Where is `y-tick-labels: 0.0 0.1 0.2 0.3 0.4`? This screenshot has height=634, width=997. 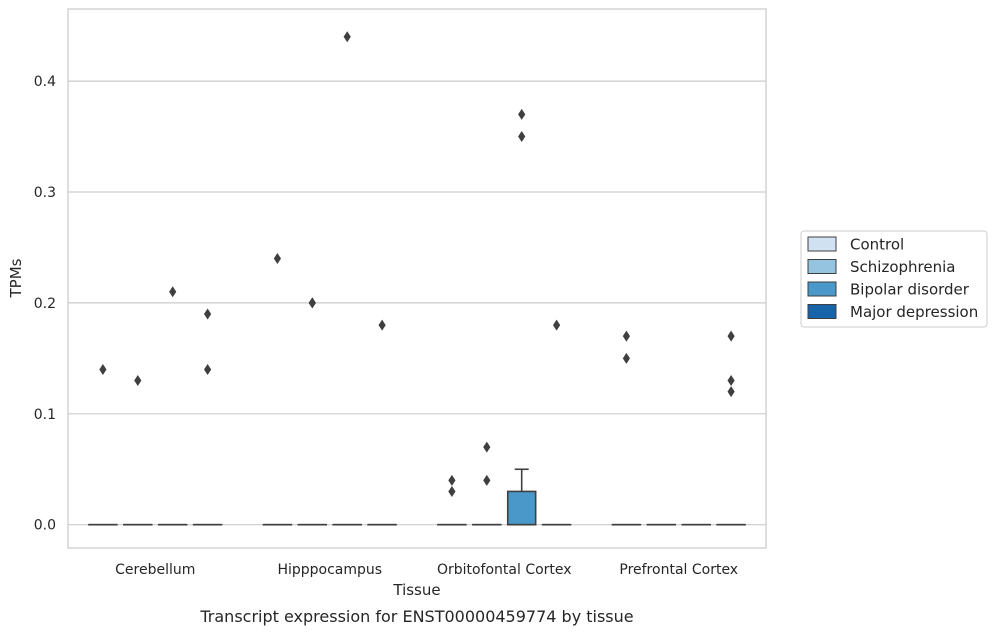
y-tick-labels: 0.0 0.1 0.2 0.3 0.4 is located at coordinates (45, 304).